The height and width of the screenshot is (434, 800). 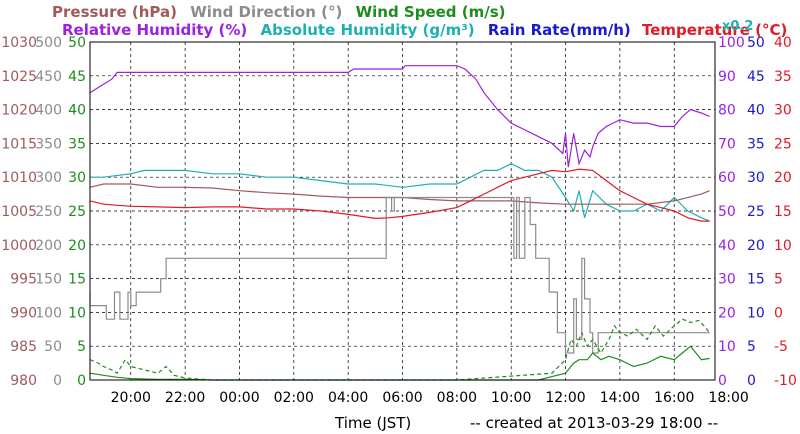 I want to click on tick-temperature: -10, so click(x=785, y=381).